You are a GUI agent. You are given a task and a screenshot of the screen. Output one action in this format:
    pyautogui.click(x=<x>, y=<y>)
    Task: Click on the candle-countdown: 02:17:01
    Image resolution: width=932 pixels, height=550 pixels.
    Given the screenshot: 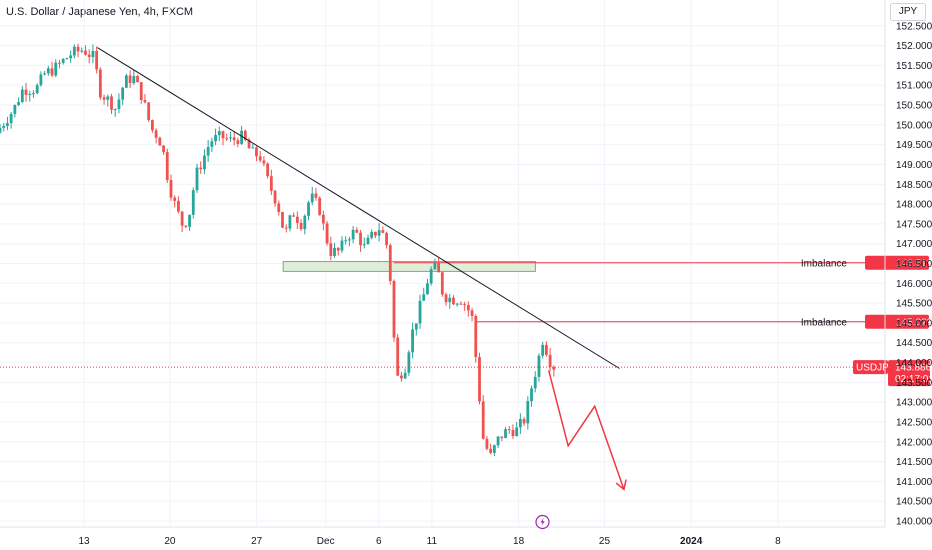 What is the action you would take?
    pyautogui.click(x=913, y=379)
    